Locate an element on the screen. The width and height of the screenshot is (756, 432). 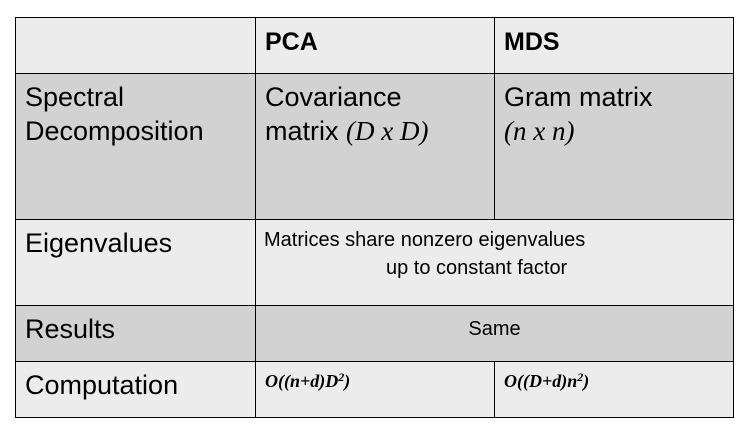
header-pca: PCA is located at coordinates (291, 42).